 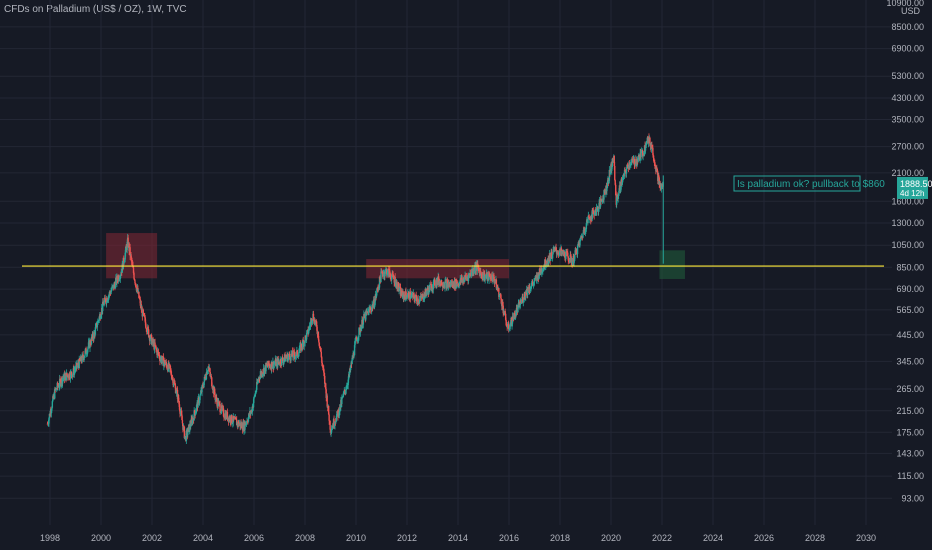 I want to click on annotation-box: Is palladium ok? pullback to $860, so click(x=809, y=183).